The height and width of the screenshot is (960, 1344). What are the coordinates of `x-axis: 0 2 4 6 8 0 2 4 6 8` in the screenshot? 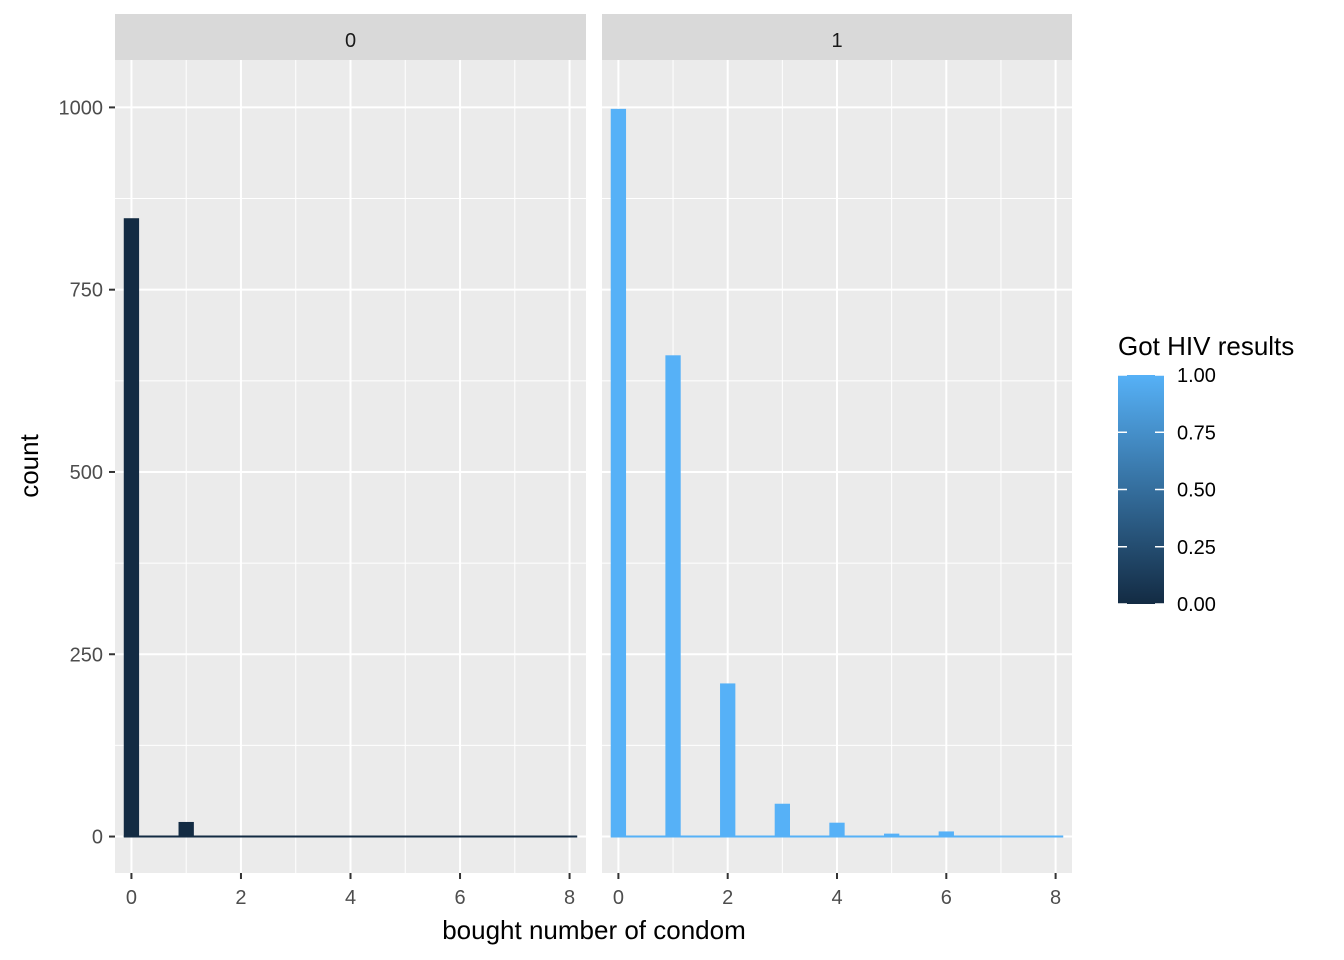 It's located at (593, 891).